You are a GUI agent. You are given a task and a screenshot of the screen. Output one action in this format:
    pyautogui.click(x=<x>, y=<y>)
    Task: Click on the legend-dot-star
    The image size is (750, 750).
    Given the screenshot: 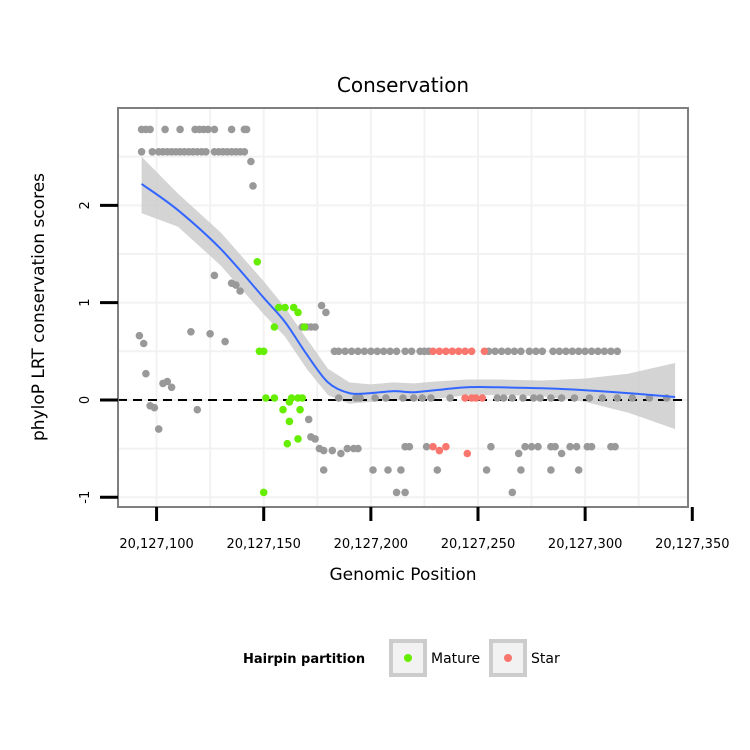 What is the action you would take?
    pyautogui.click(x=508, y=658)
    